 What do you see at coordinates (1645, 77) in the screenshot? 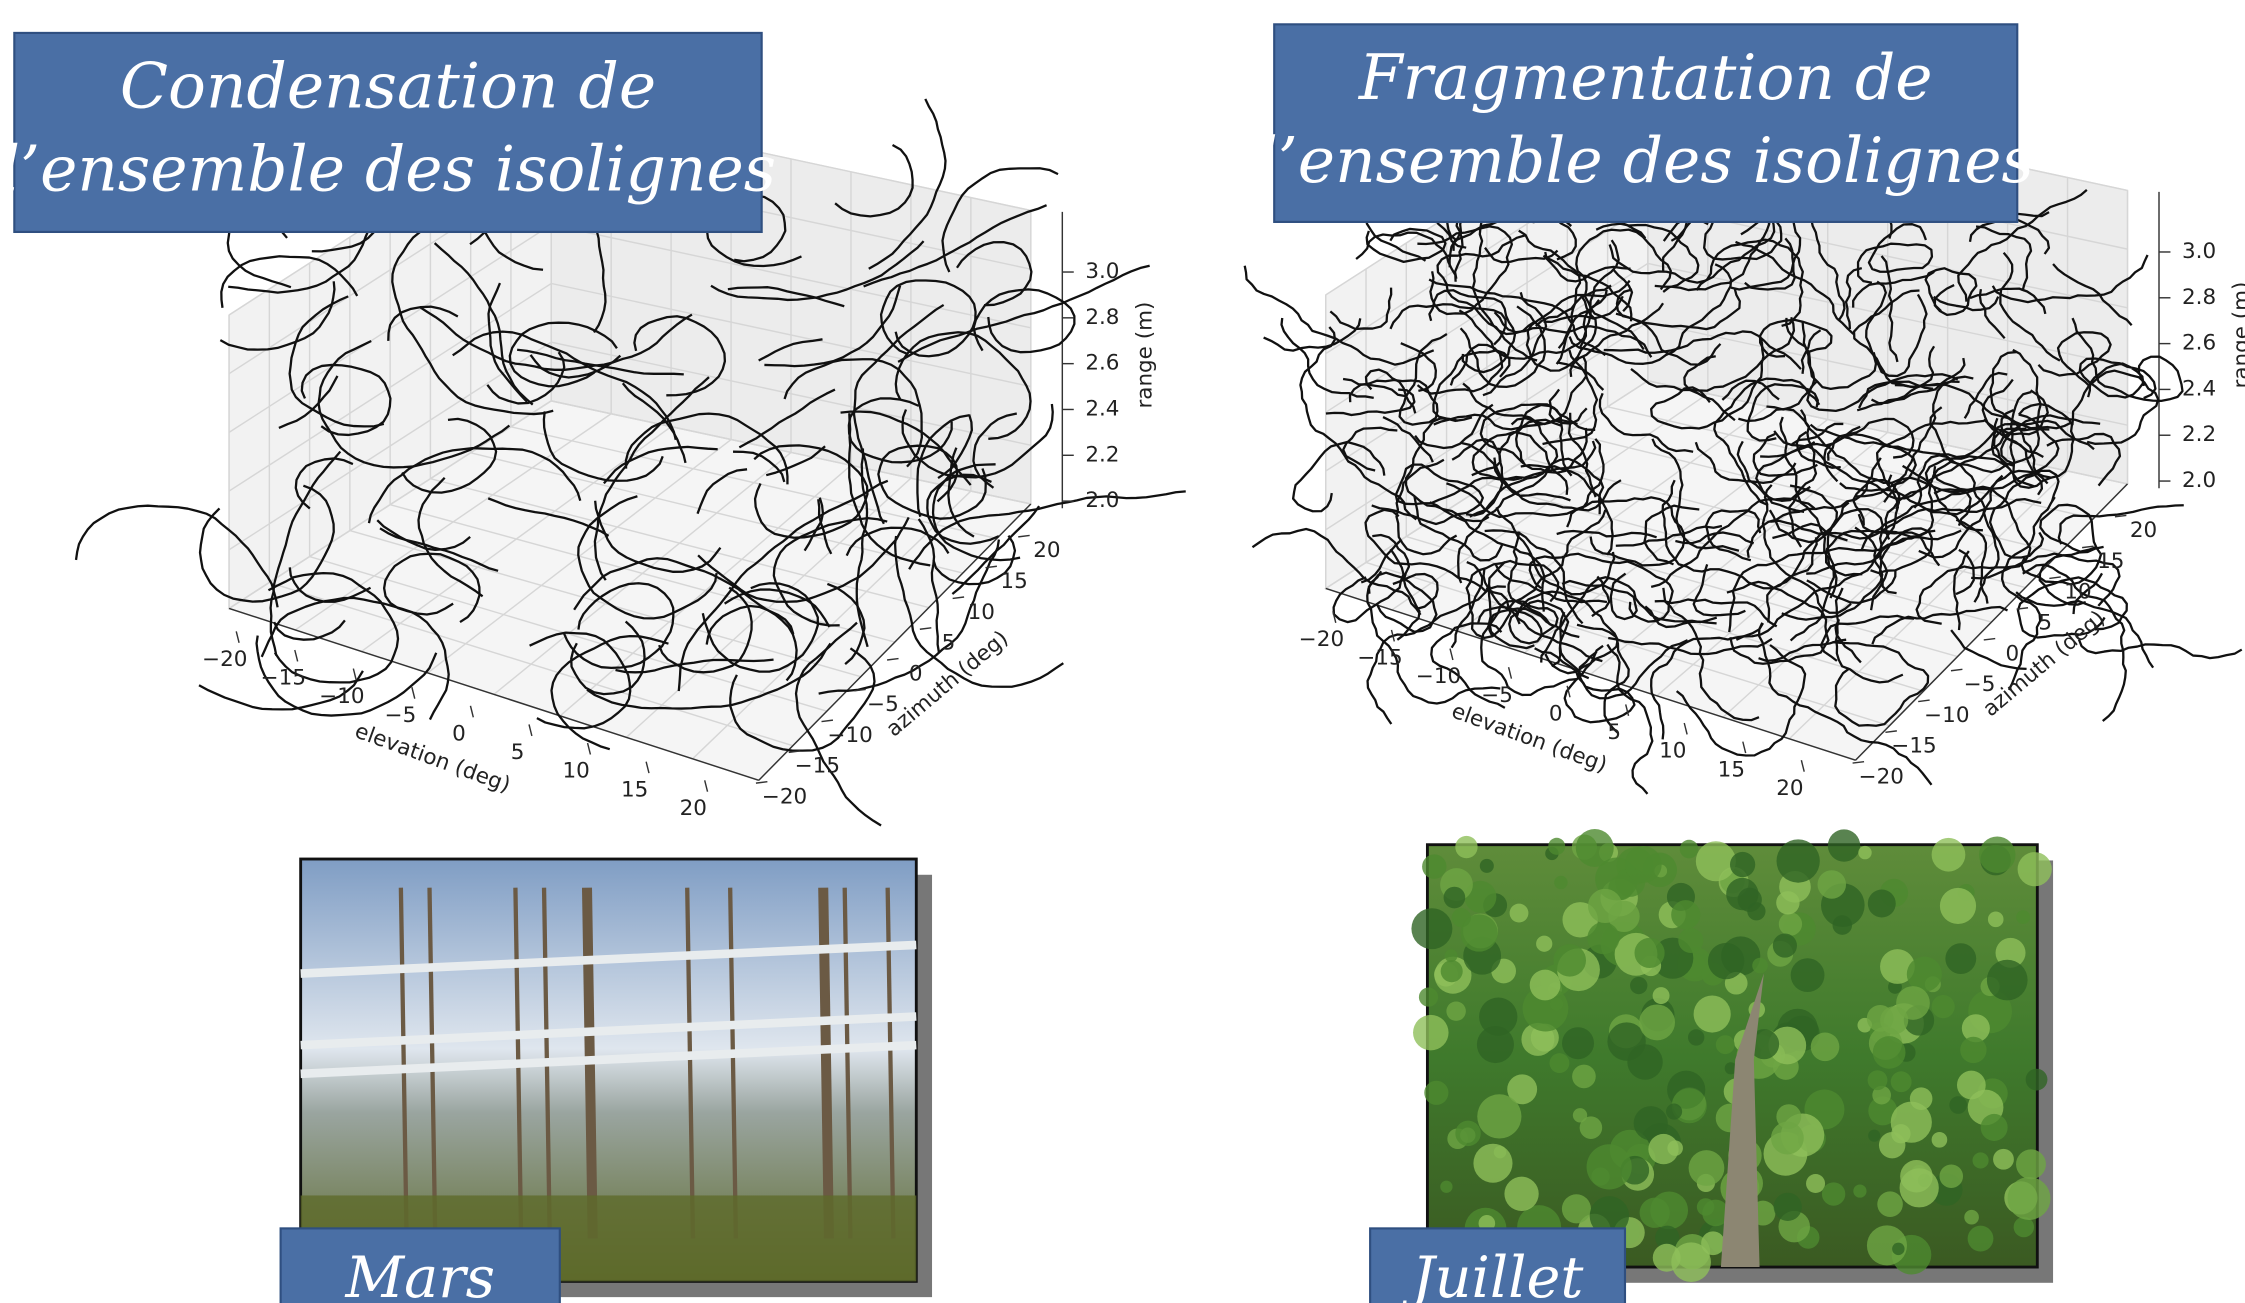
I see `title-line: Fragmentation de` at bounding box center [1645, 77].